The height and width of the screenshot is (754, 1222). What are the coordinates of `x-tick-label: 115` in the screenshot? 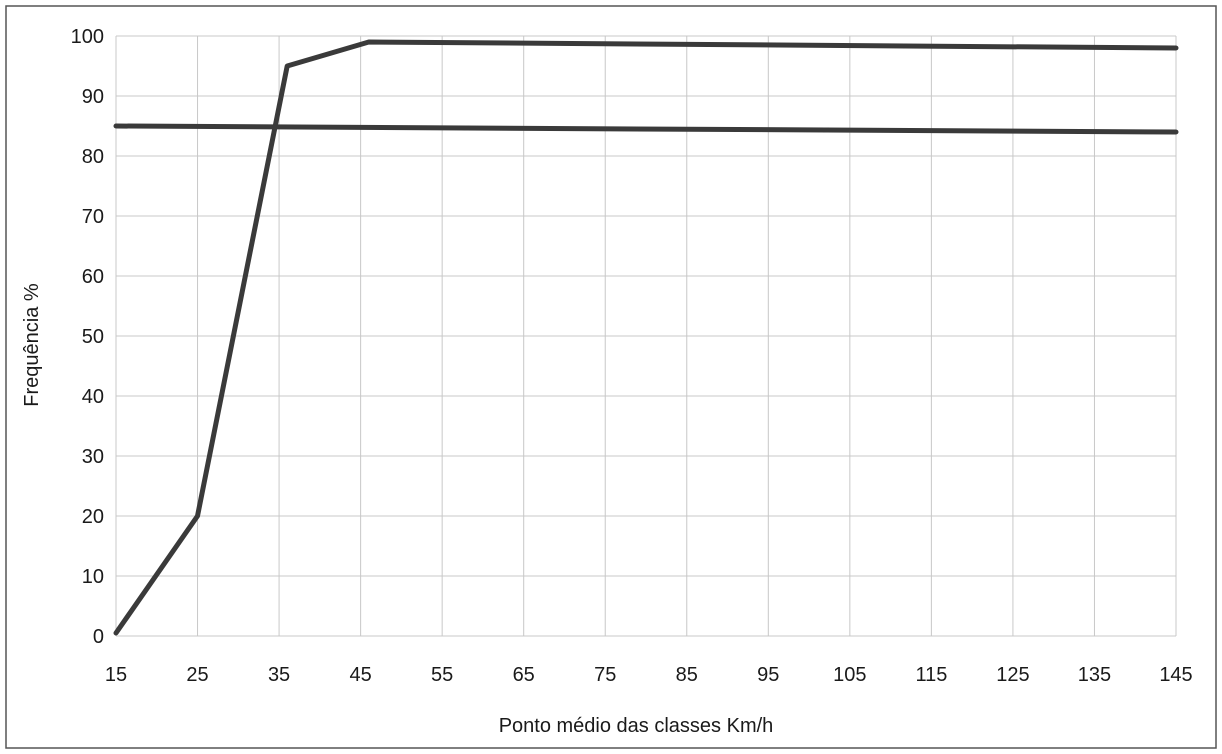 It's located at (931, 675).